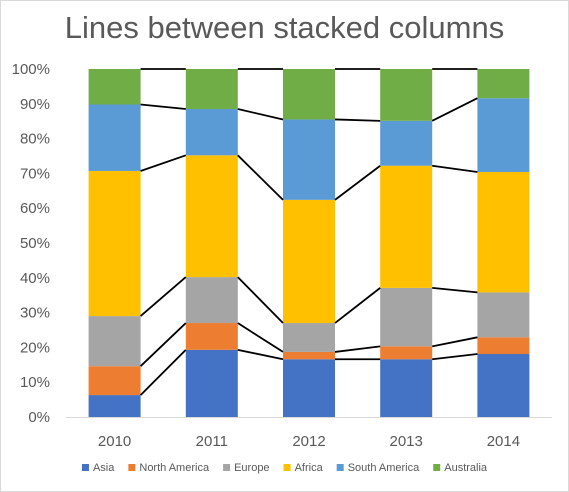  What do you see at coordinates (35, 382) in the screenshot?
I see `y-tick-label: 10%` at bounding box center [35, 382].